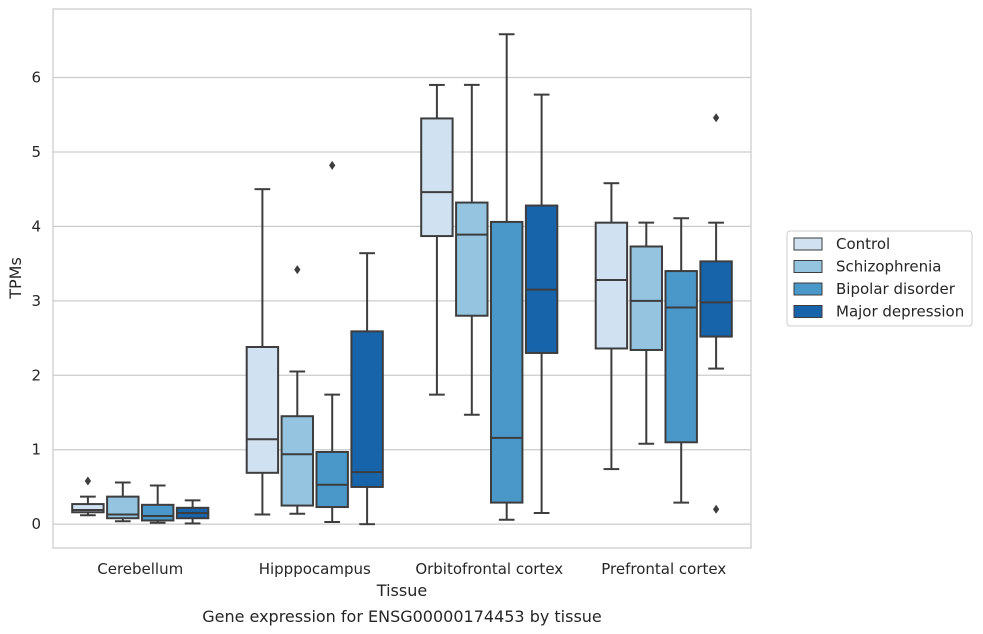  Describe the element at coordinates (663, 569) in the screenshot. I see `x-tick-label: Prefrontal cortex` at that location.